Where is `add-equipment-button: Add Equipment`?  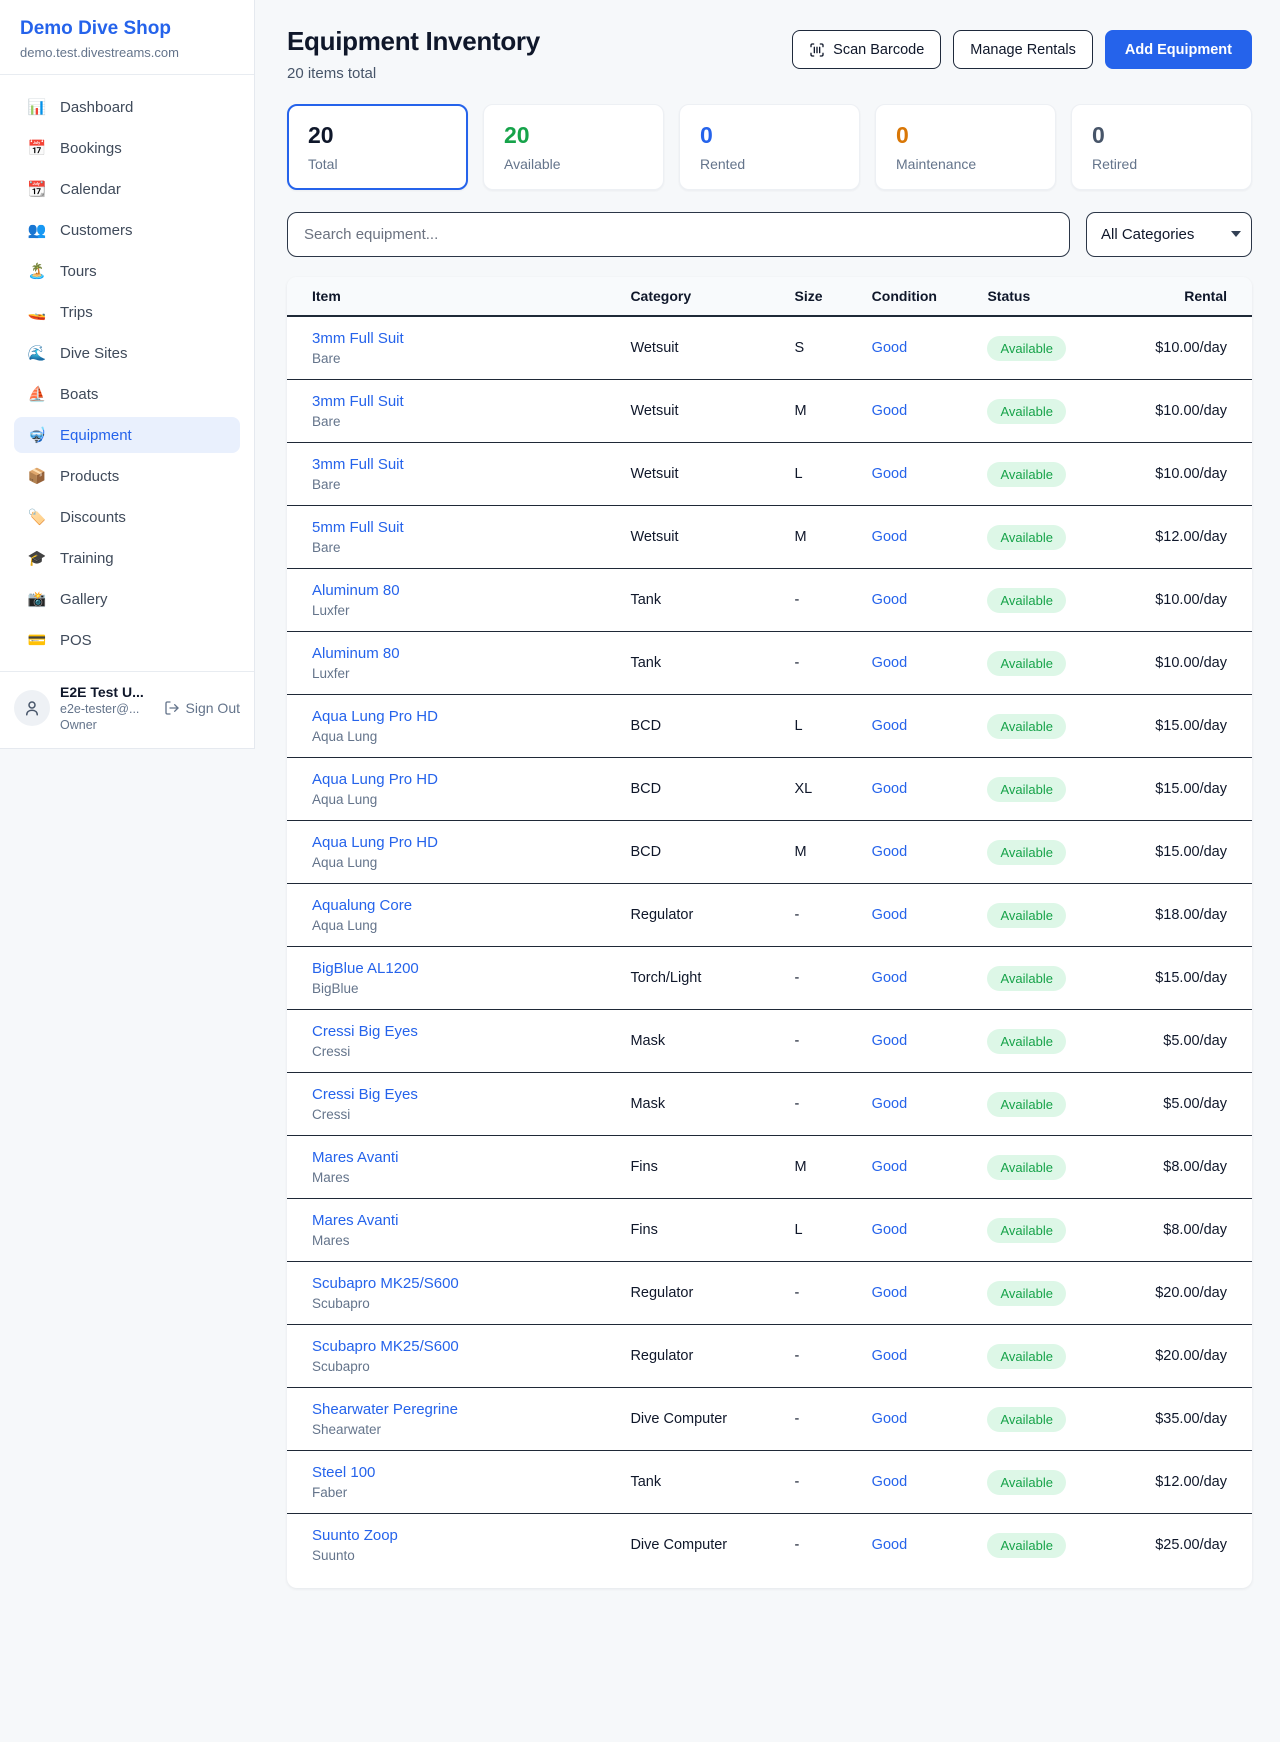 add-equipment-button: Add Equipment is located at coordinates (1178, 49).